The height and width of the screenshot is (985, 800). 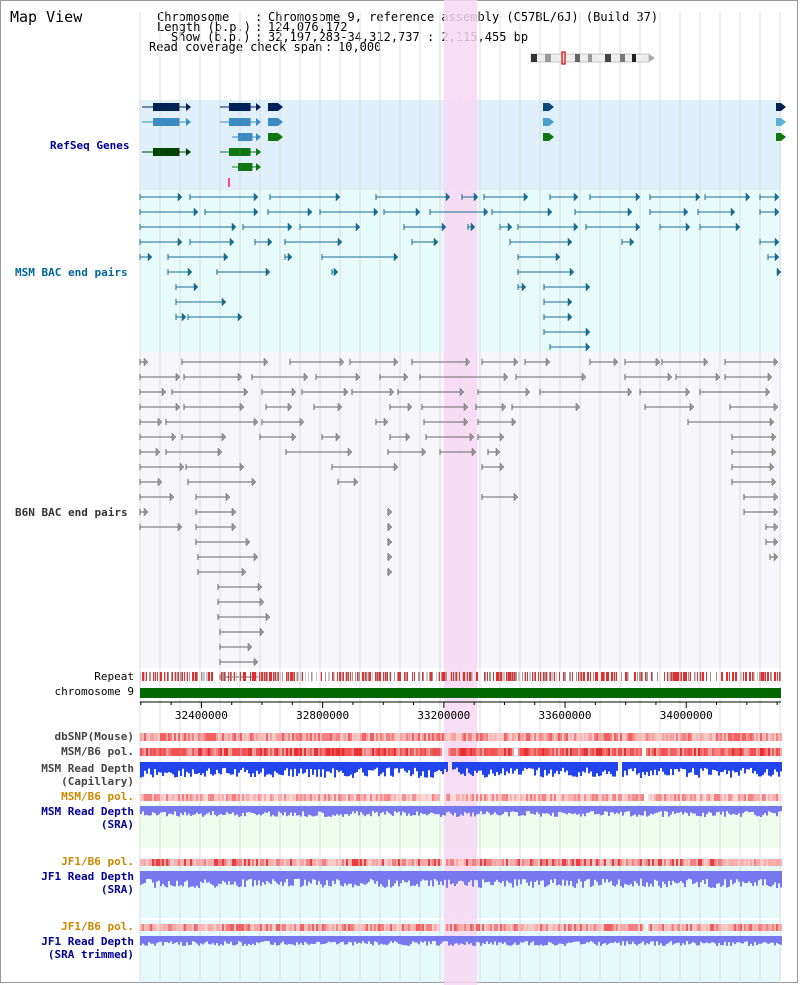 What do you see at coordinates (71, 272) in the screenshot?
I see `msm-bac-label: MSM BAC end pairs` at bounding box center [71, 272].